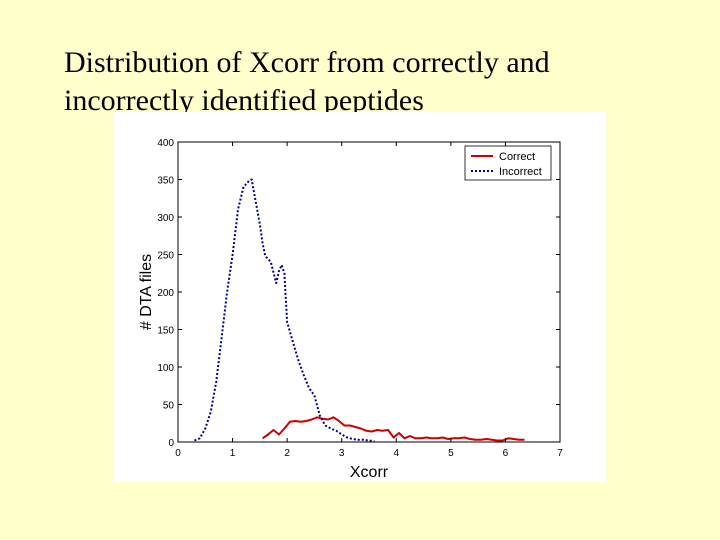  Describe the element at coordinates (233, 453) in the screenshot. I see `x-tick-label: 1` at that location.